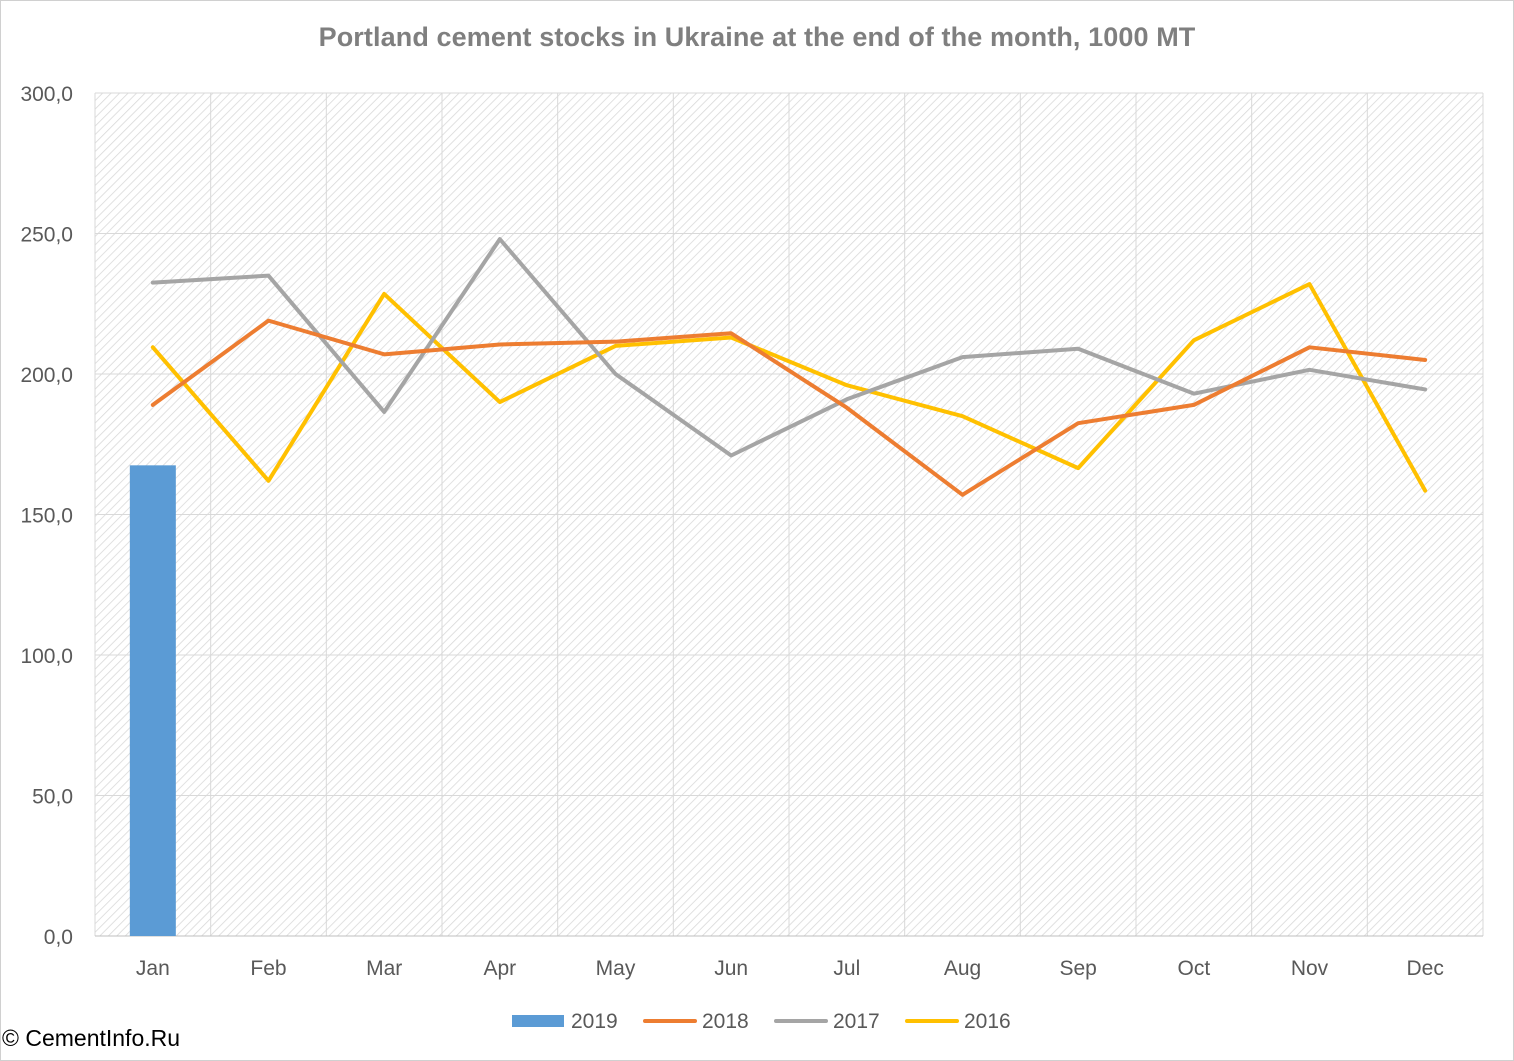 The image size is (1514, 1061). I want to click on legend-label-2019: 2019, so click(594, 1021).